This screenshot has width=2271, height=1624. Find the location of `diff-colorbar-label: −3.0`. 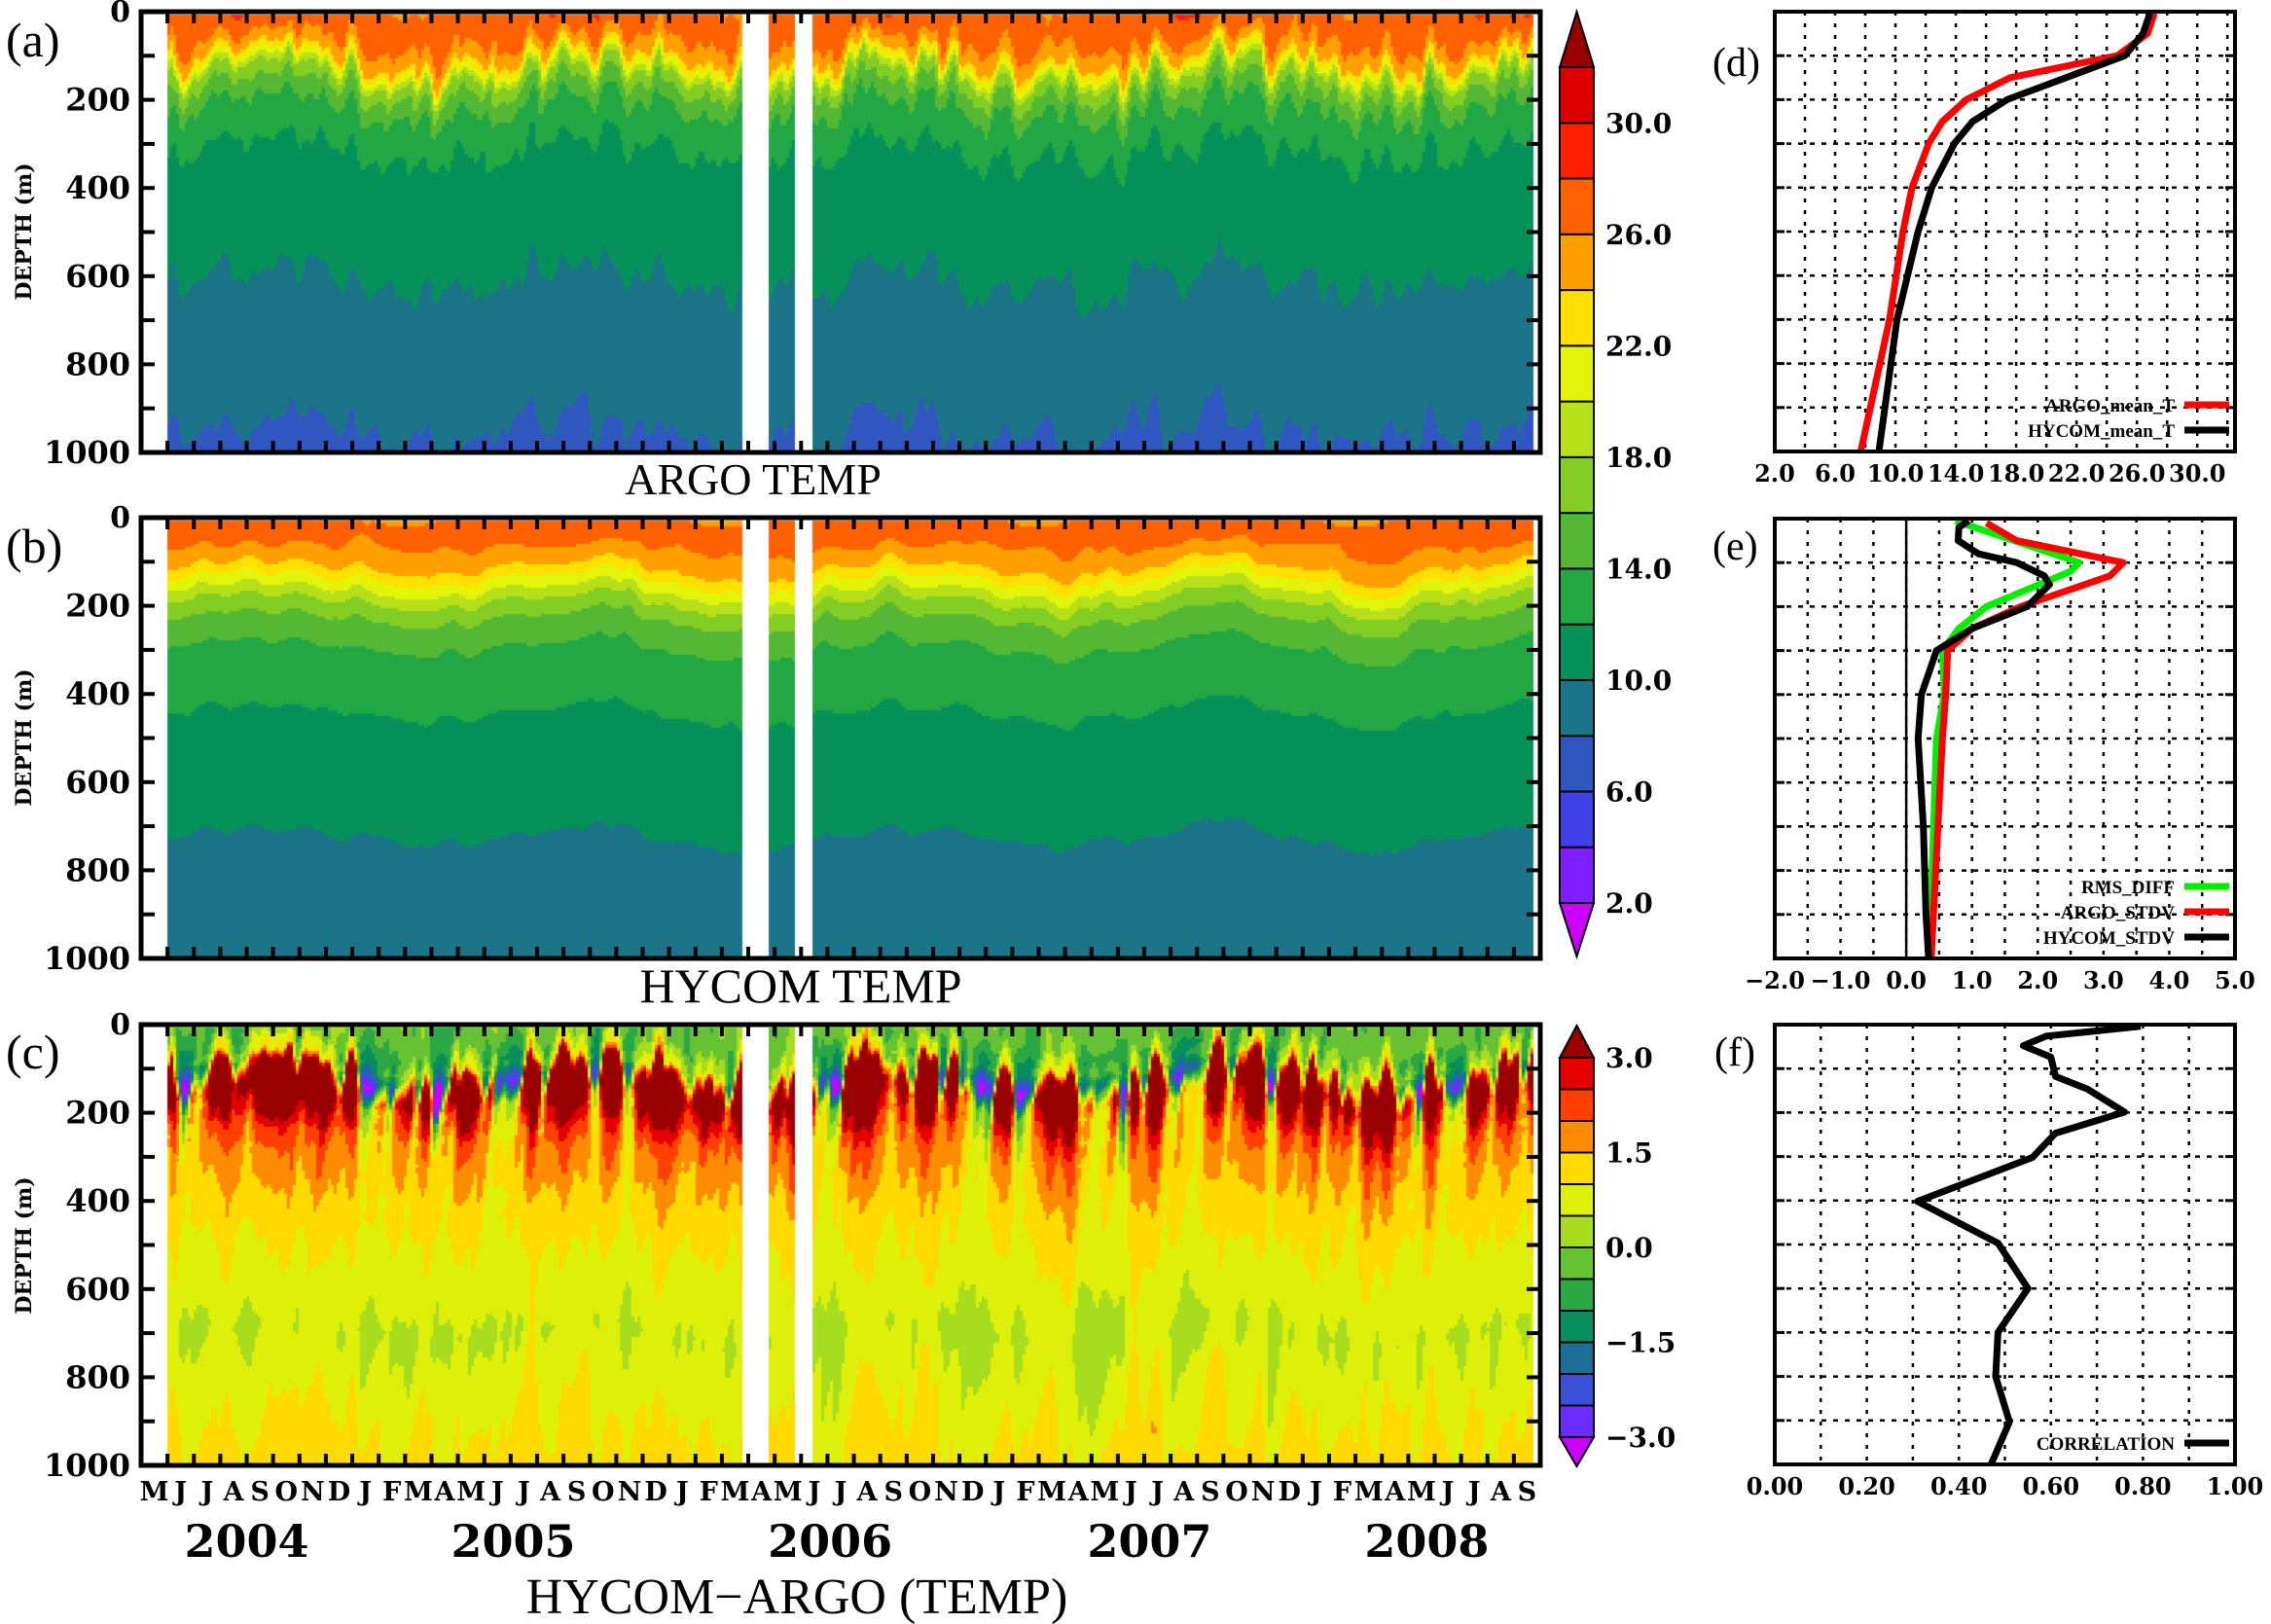

diff-colorbar-label: −3.0 is located at coordinates (1640, 1438).